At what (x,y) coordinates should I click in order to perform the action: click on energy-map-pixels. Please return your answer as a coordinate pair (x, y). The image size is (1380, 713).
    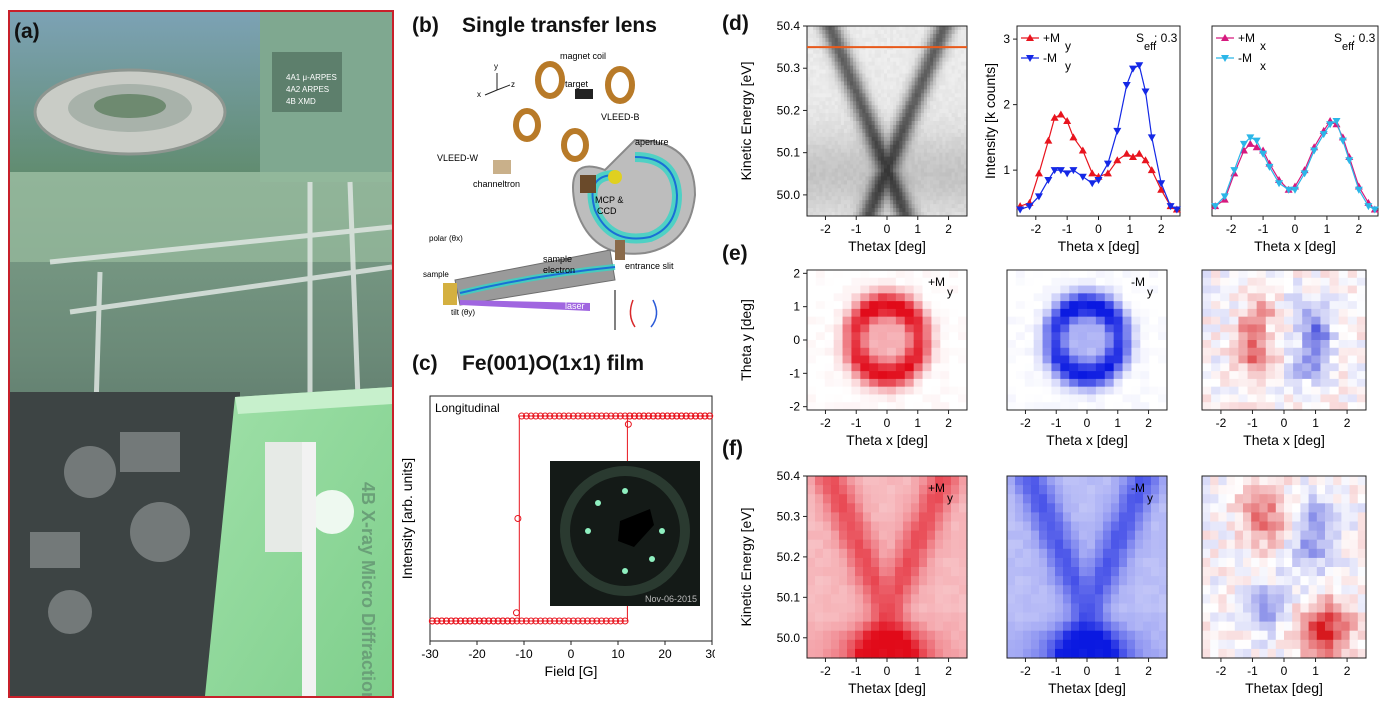
    Looking at the image, I should click on (887, 567).